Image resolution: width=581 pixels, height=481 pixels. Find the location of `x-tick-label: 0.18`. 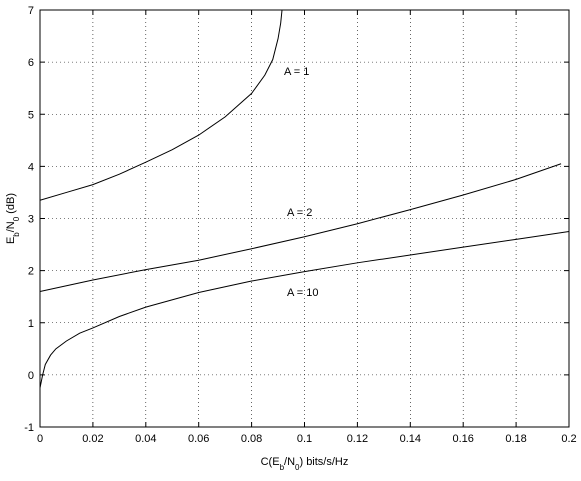

x-tick-label: 0.18 is located at coordinates (515, 439).